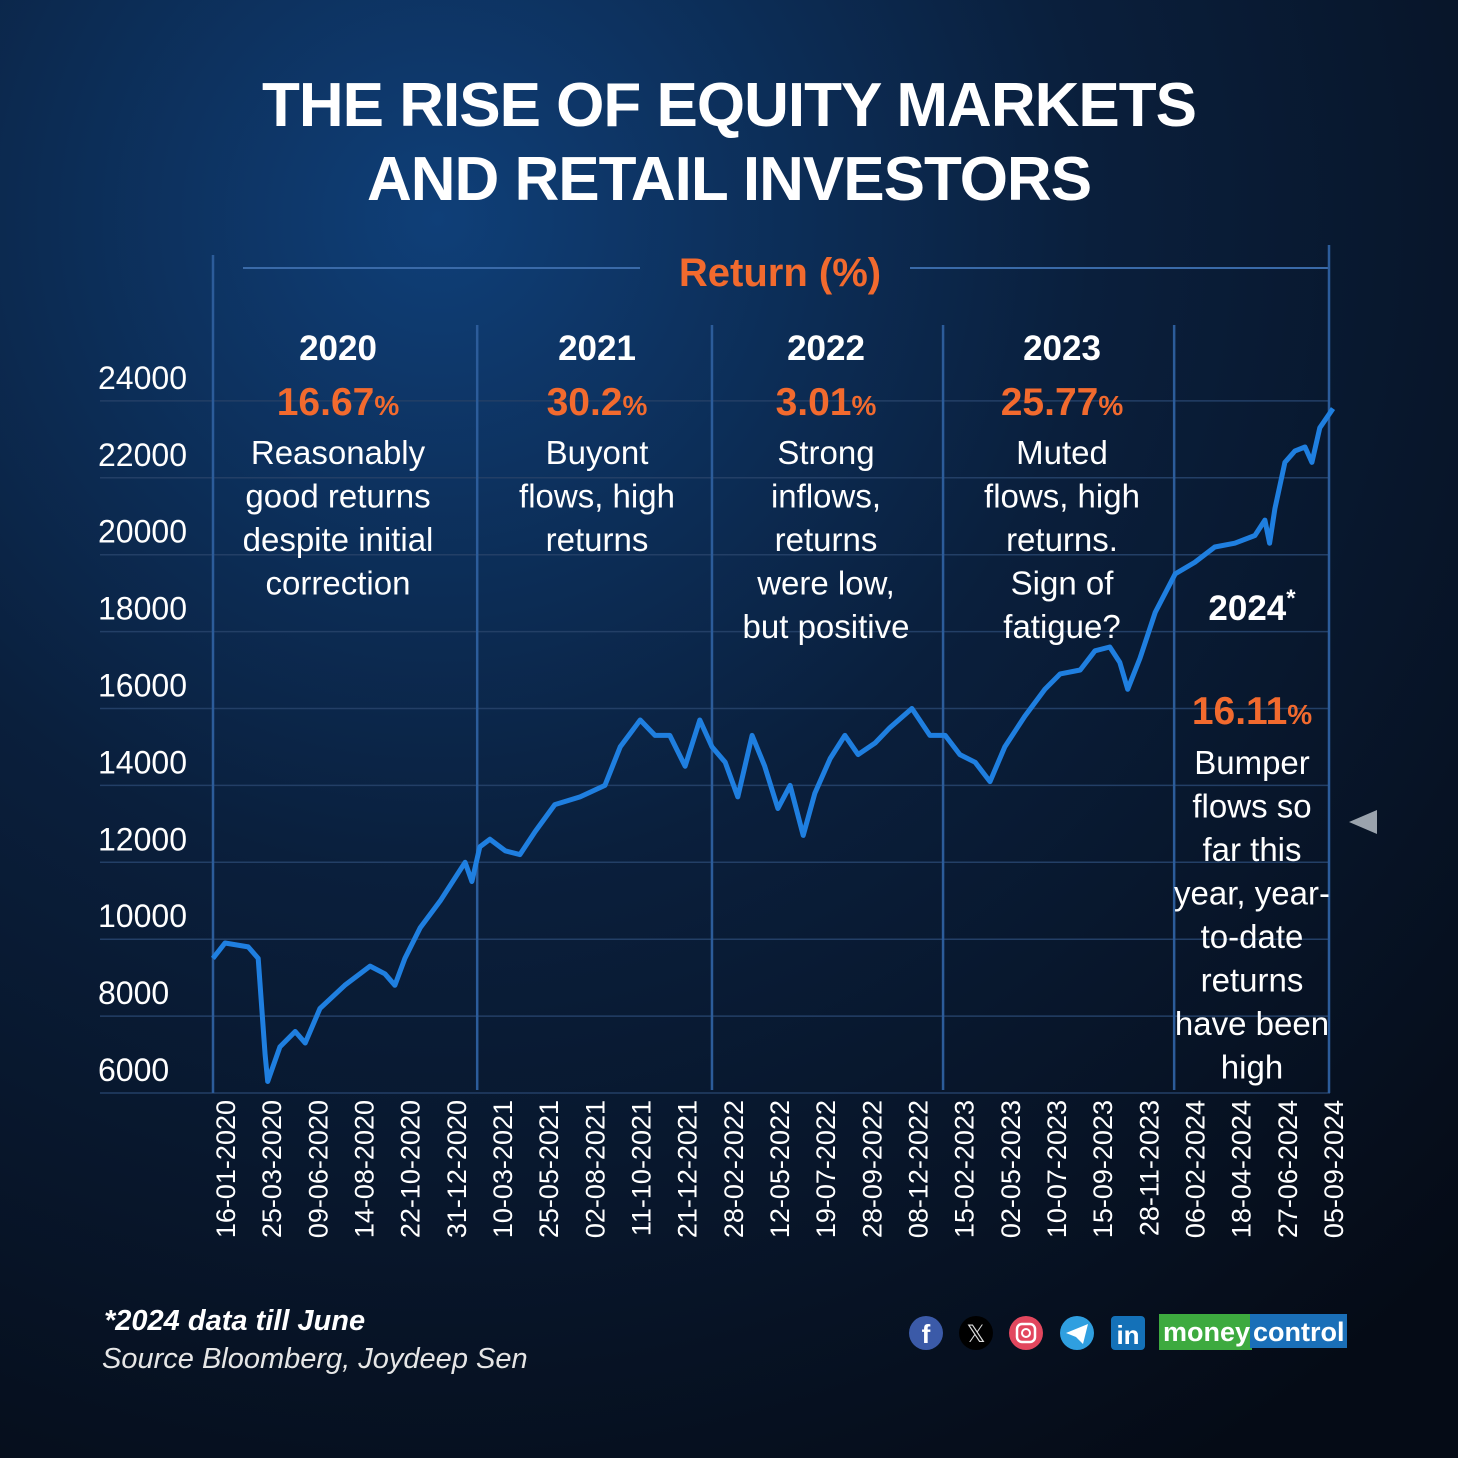 The height and width of the screenshot is (1458, 1458). I want to click on y-tick-label: 18000, so click(142, 609).